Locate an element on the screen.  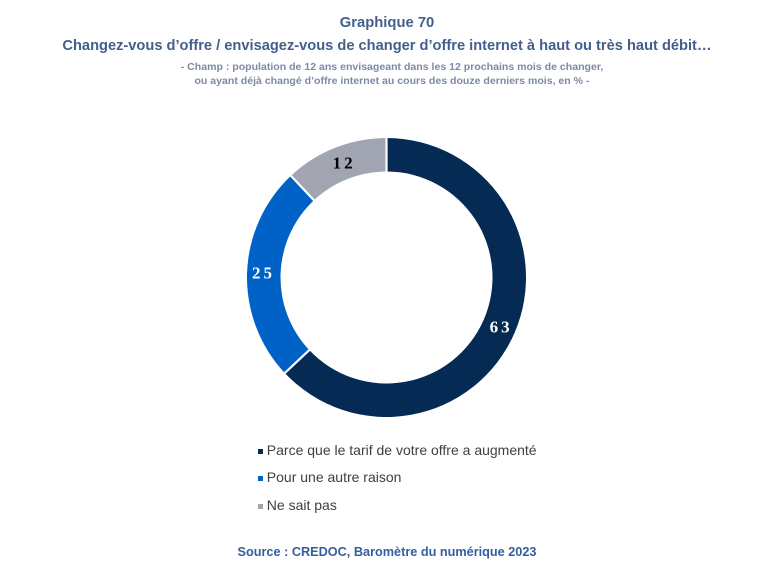
svg-text: 25 is located at coordinates (263, 272).